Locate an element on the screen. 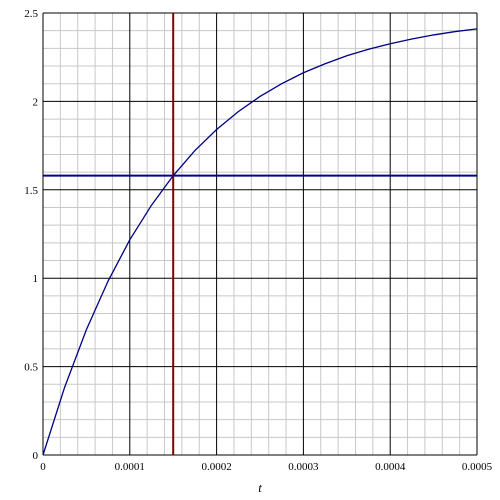  x-tick-label: 0.0003 is located at coordinates (303, 467).